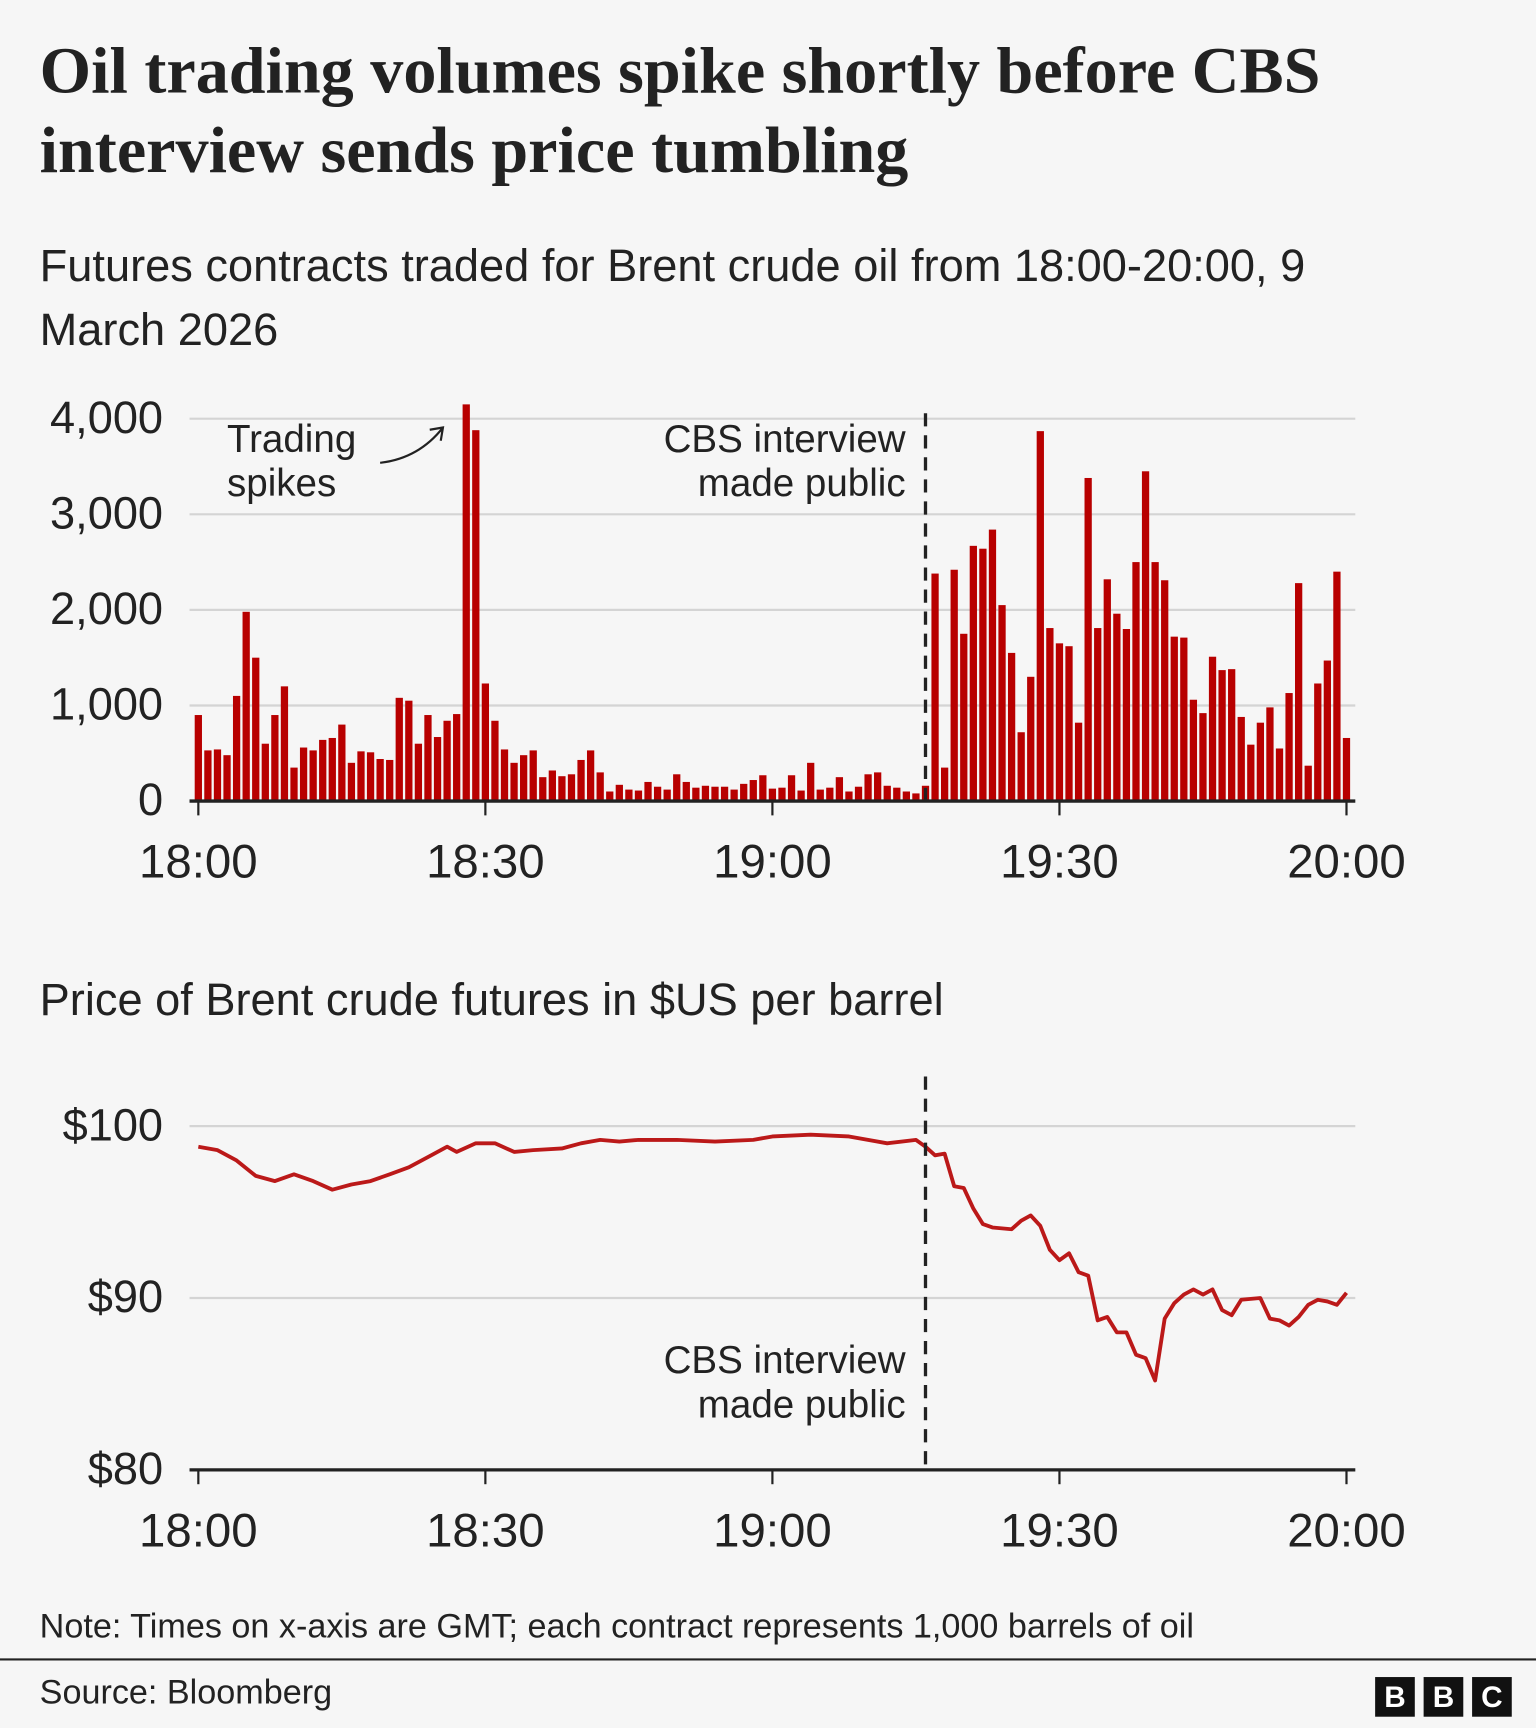 The width and height of the screenshot is (1536, 1728). I want to click on y-tick-label: $100, so click(113, 1124).